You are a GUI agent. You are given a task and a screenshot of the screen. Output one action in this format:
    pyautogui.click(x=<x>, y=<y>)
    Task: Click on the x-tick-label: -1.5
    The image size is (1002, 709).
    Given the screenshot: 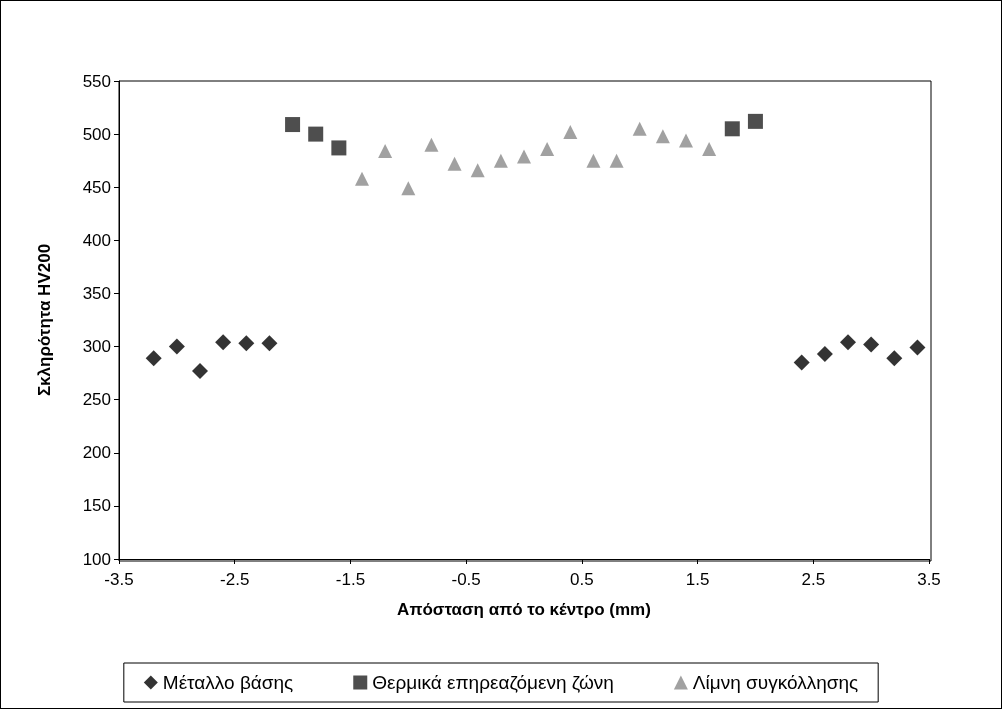 What is the action you would take?
    pyautogui.click(x=350, y=579)
    